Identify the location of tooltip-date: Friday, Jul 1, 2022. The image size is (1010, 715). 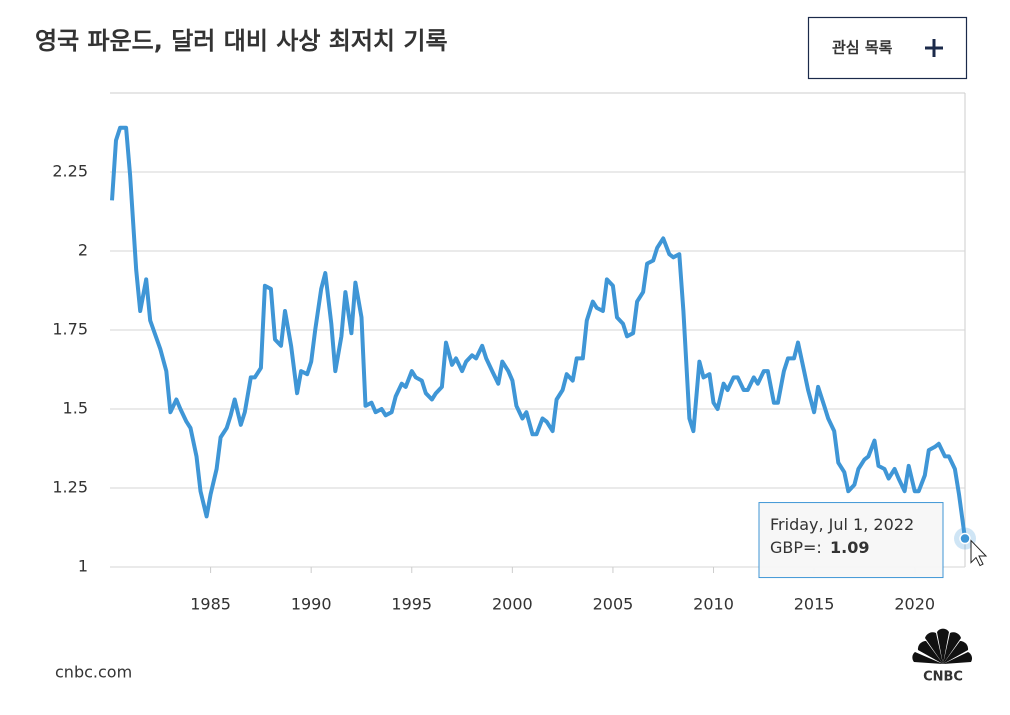
(842, 524).